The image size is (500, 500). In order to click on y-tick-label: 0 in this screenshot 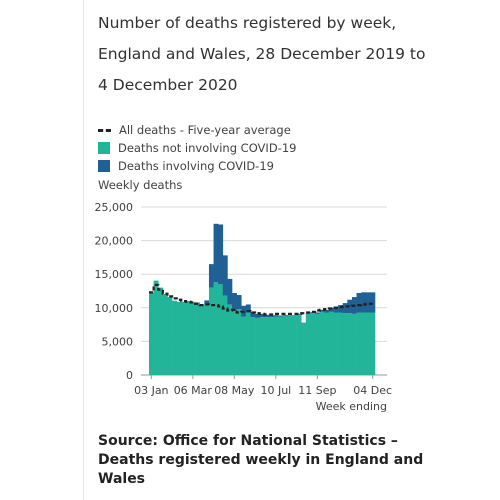, I will do `click(129, 375)`.